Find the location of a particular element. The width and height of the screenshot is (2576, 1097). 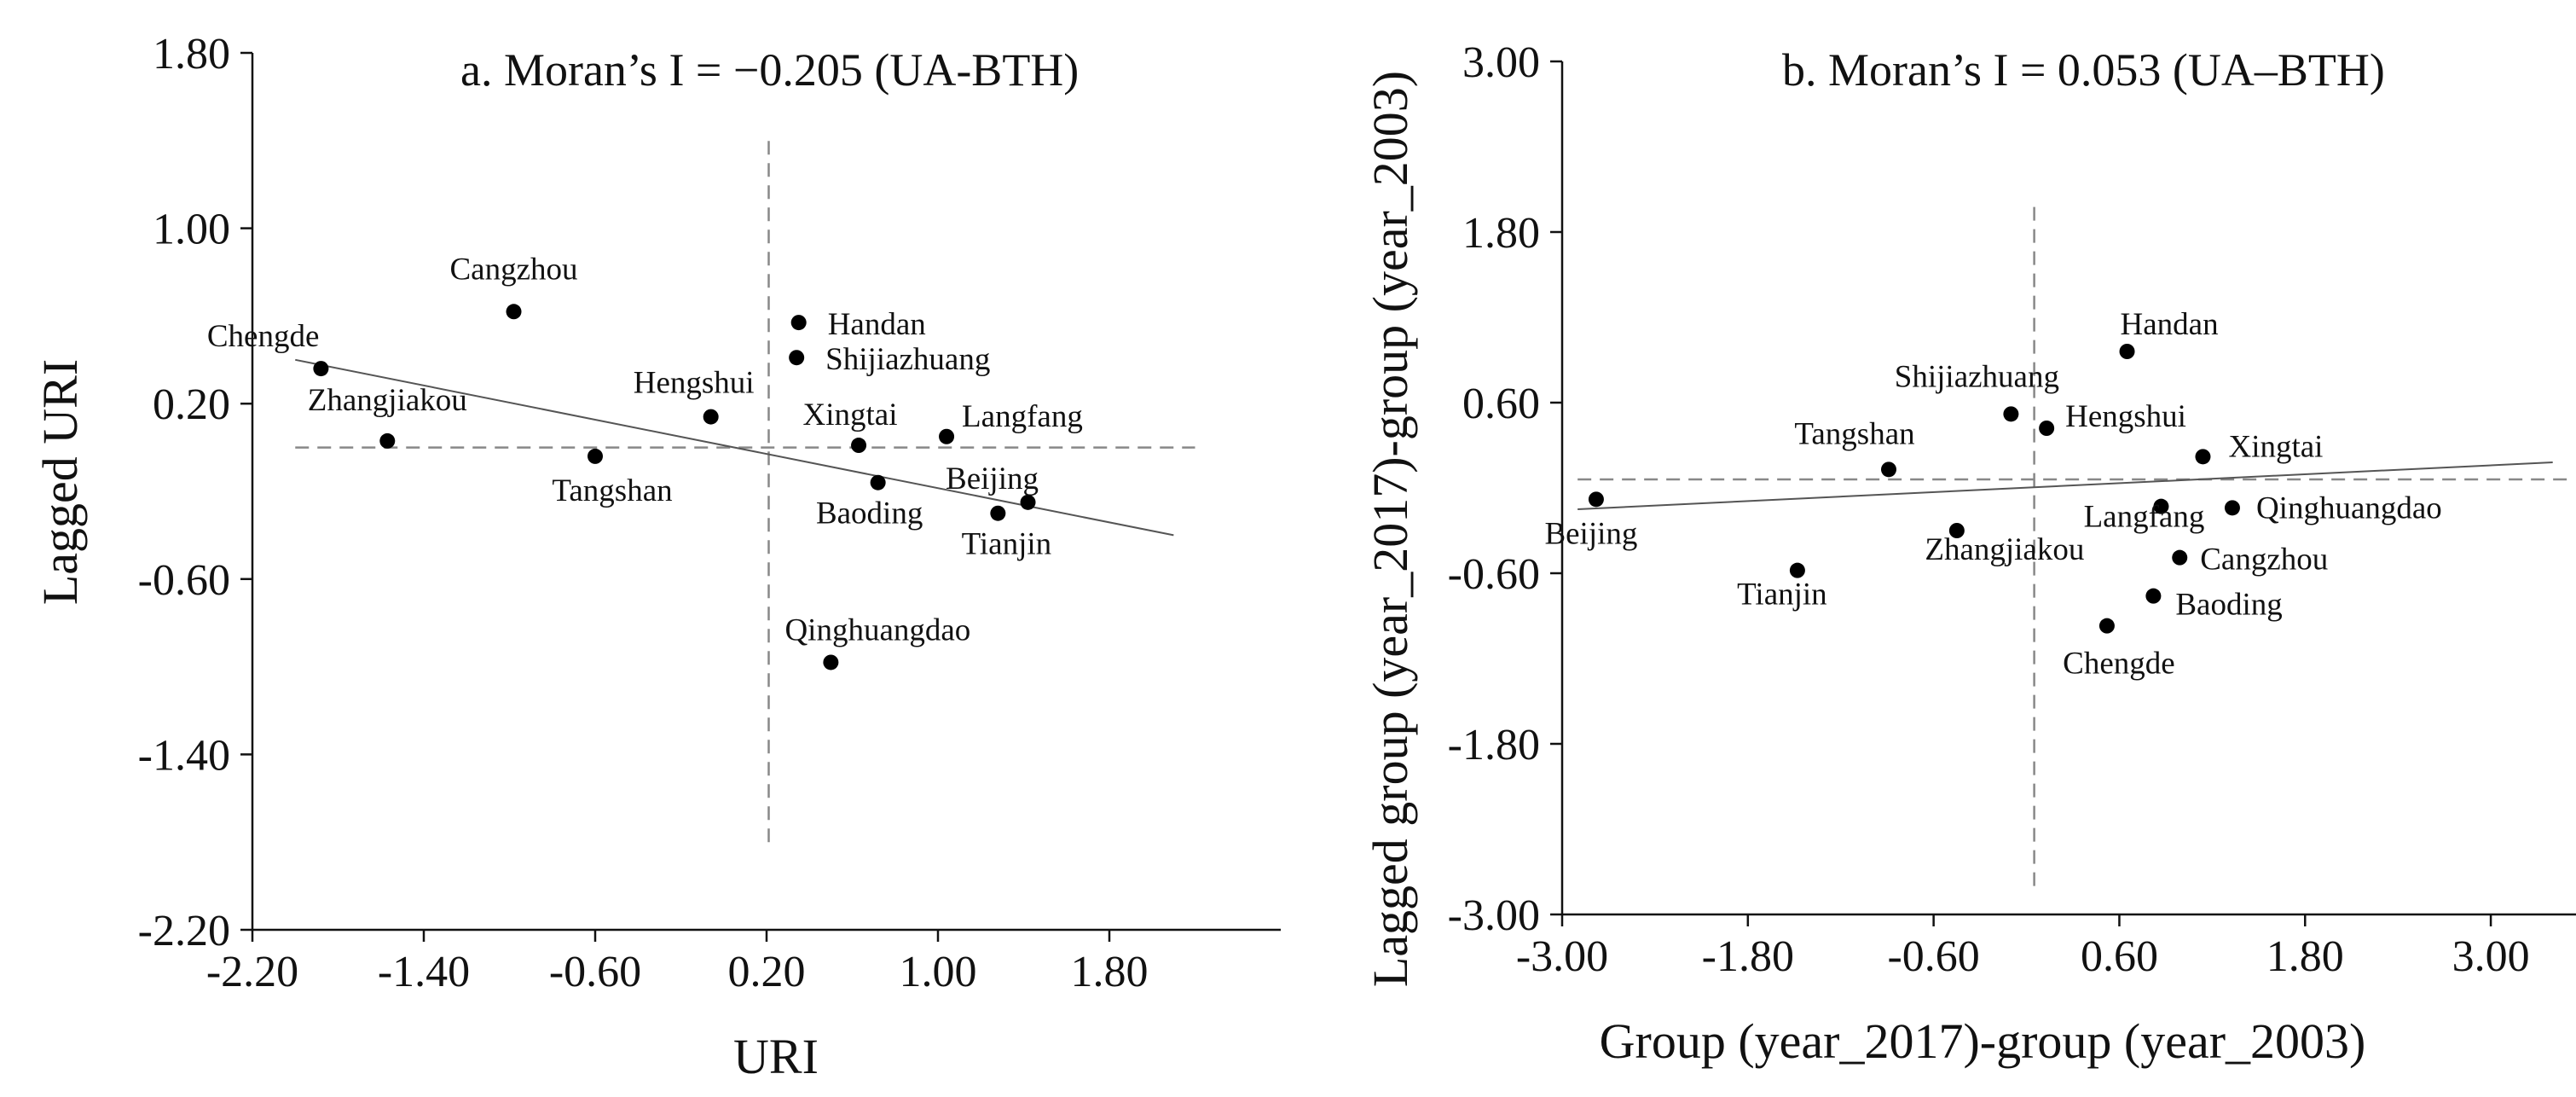

panel-a-point-shijiazhuang is located at coordinates (797, 358).